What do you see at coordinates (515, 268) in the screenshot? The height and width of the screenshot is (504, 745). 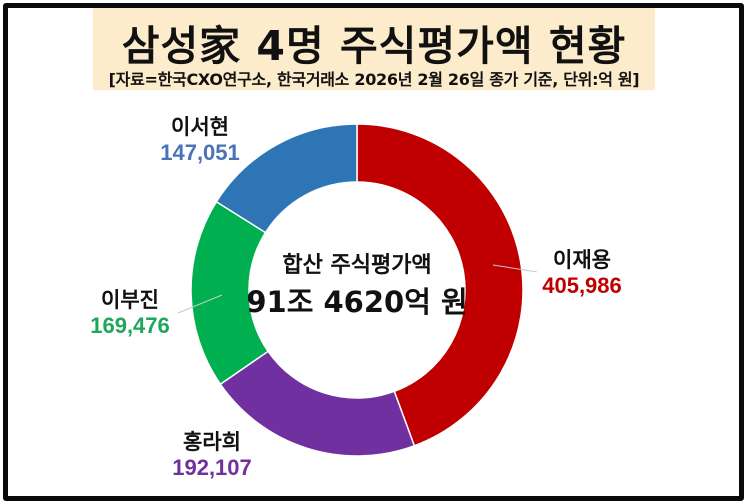 I see `leader-line-lee-jae-yong` at bounding box center [515, 268].